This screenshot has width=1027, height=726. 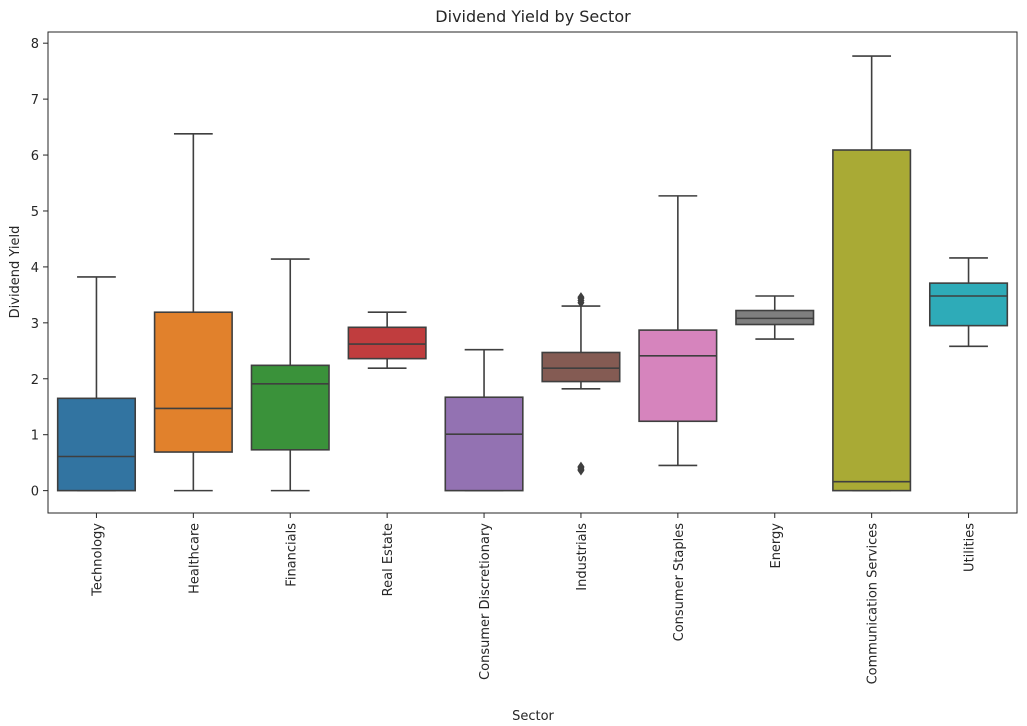 I want to click on x-tick-label: Real Estate, so click(x=388, y=559).